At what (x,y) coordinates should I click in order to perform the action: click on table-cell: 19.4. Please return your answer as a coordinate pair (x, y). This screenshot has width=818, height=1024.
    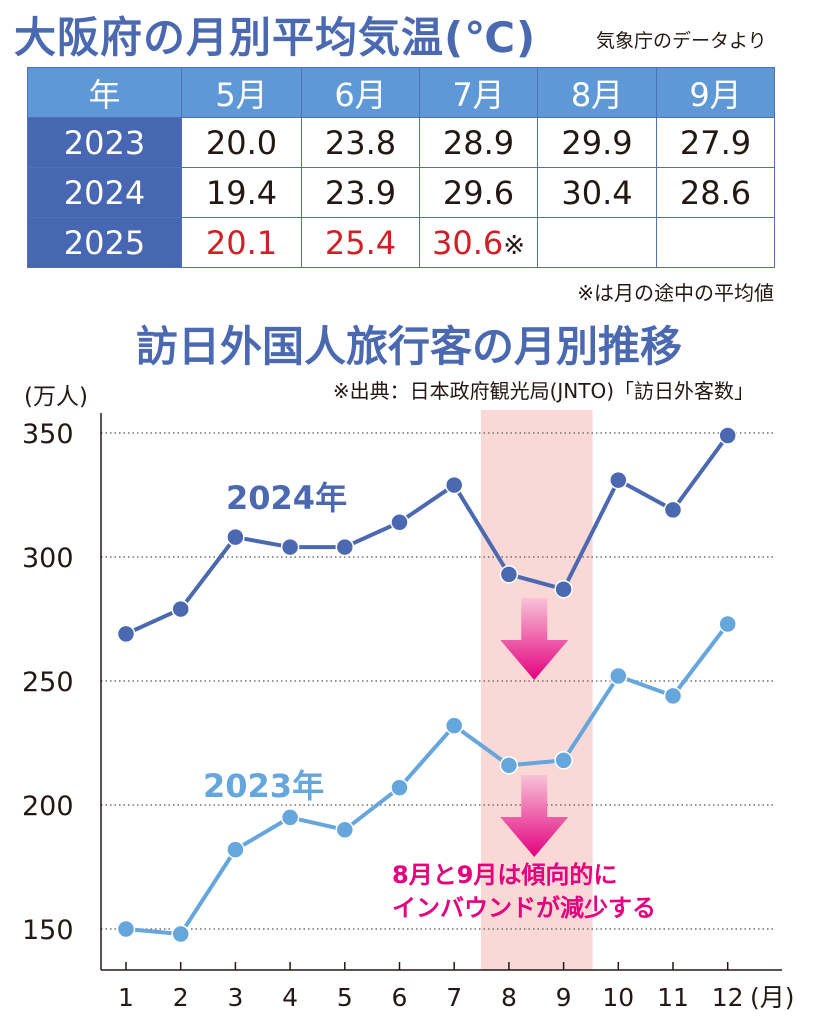
    Looking at the image, I should click on (241, 192).